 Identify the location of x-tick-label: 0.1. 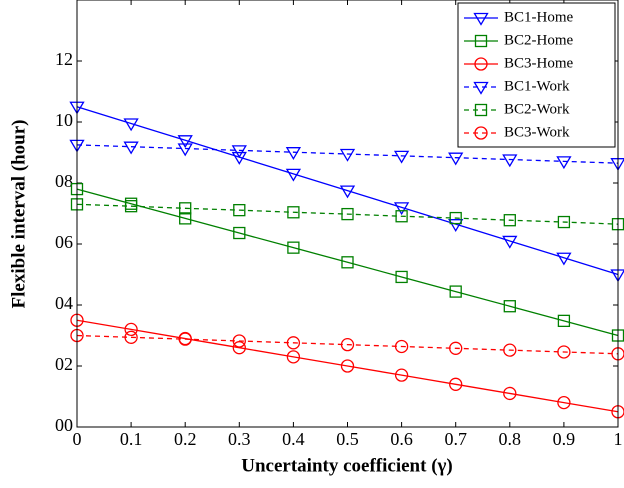
(131, 439).